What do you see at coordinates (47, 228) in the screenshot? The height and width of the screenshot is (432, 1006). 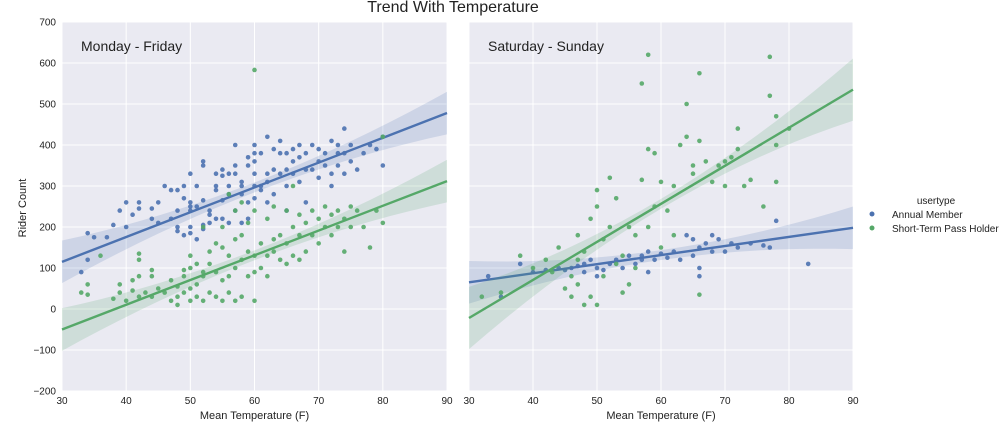 I see `y-tick-label: 200` at bounding box center [47, 228].